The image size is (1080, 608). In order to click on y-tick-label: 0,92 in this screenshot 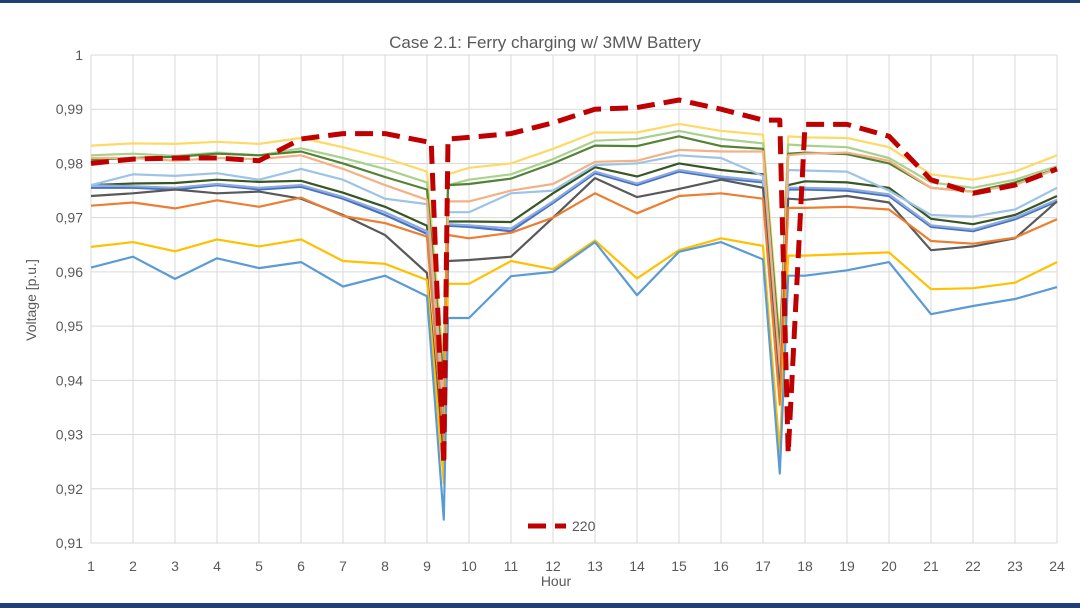, I will do `click(69, 489)`.